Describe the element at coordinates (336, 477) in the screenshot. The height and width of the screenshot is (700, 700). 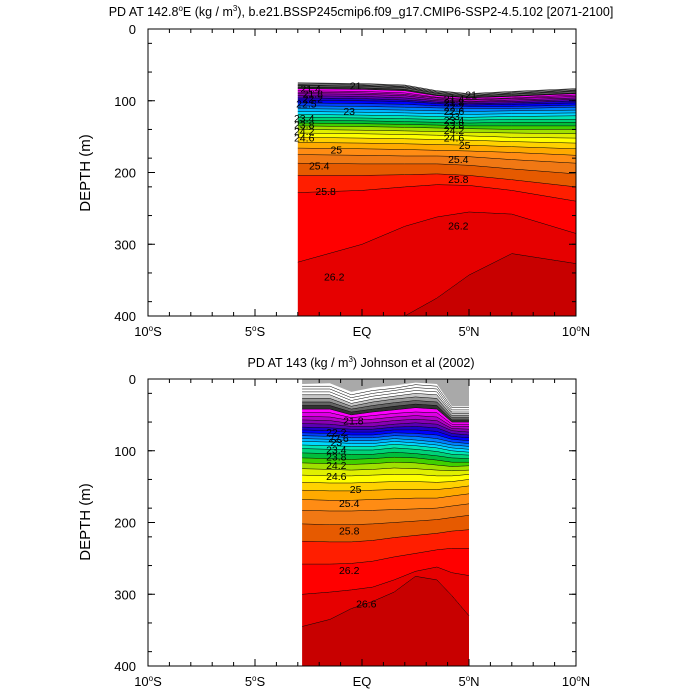
I see `contour-label: 24.6` at that location.